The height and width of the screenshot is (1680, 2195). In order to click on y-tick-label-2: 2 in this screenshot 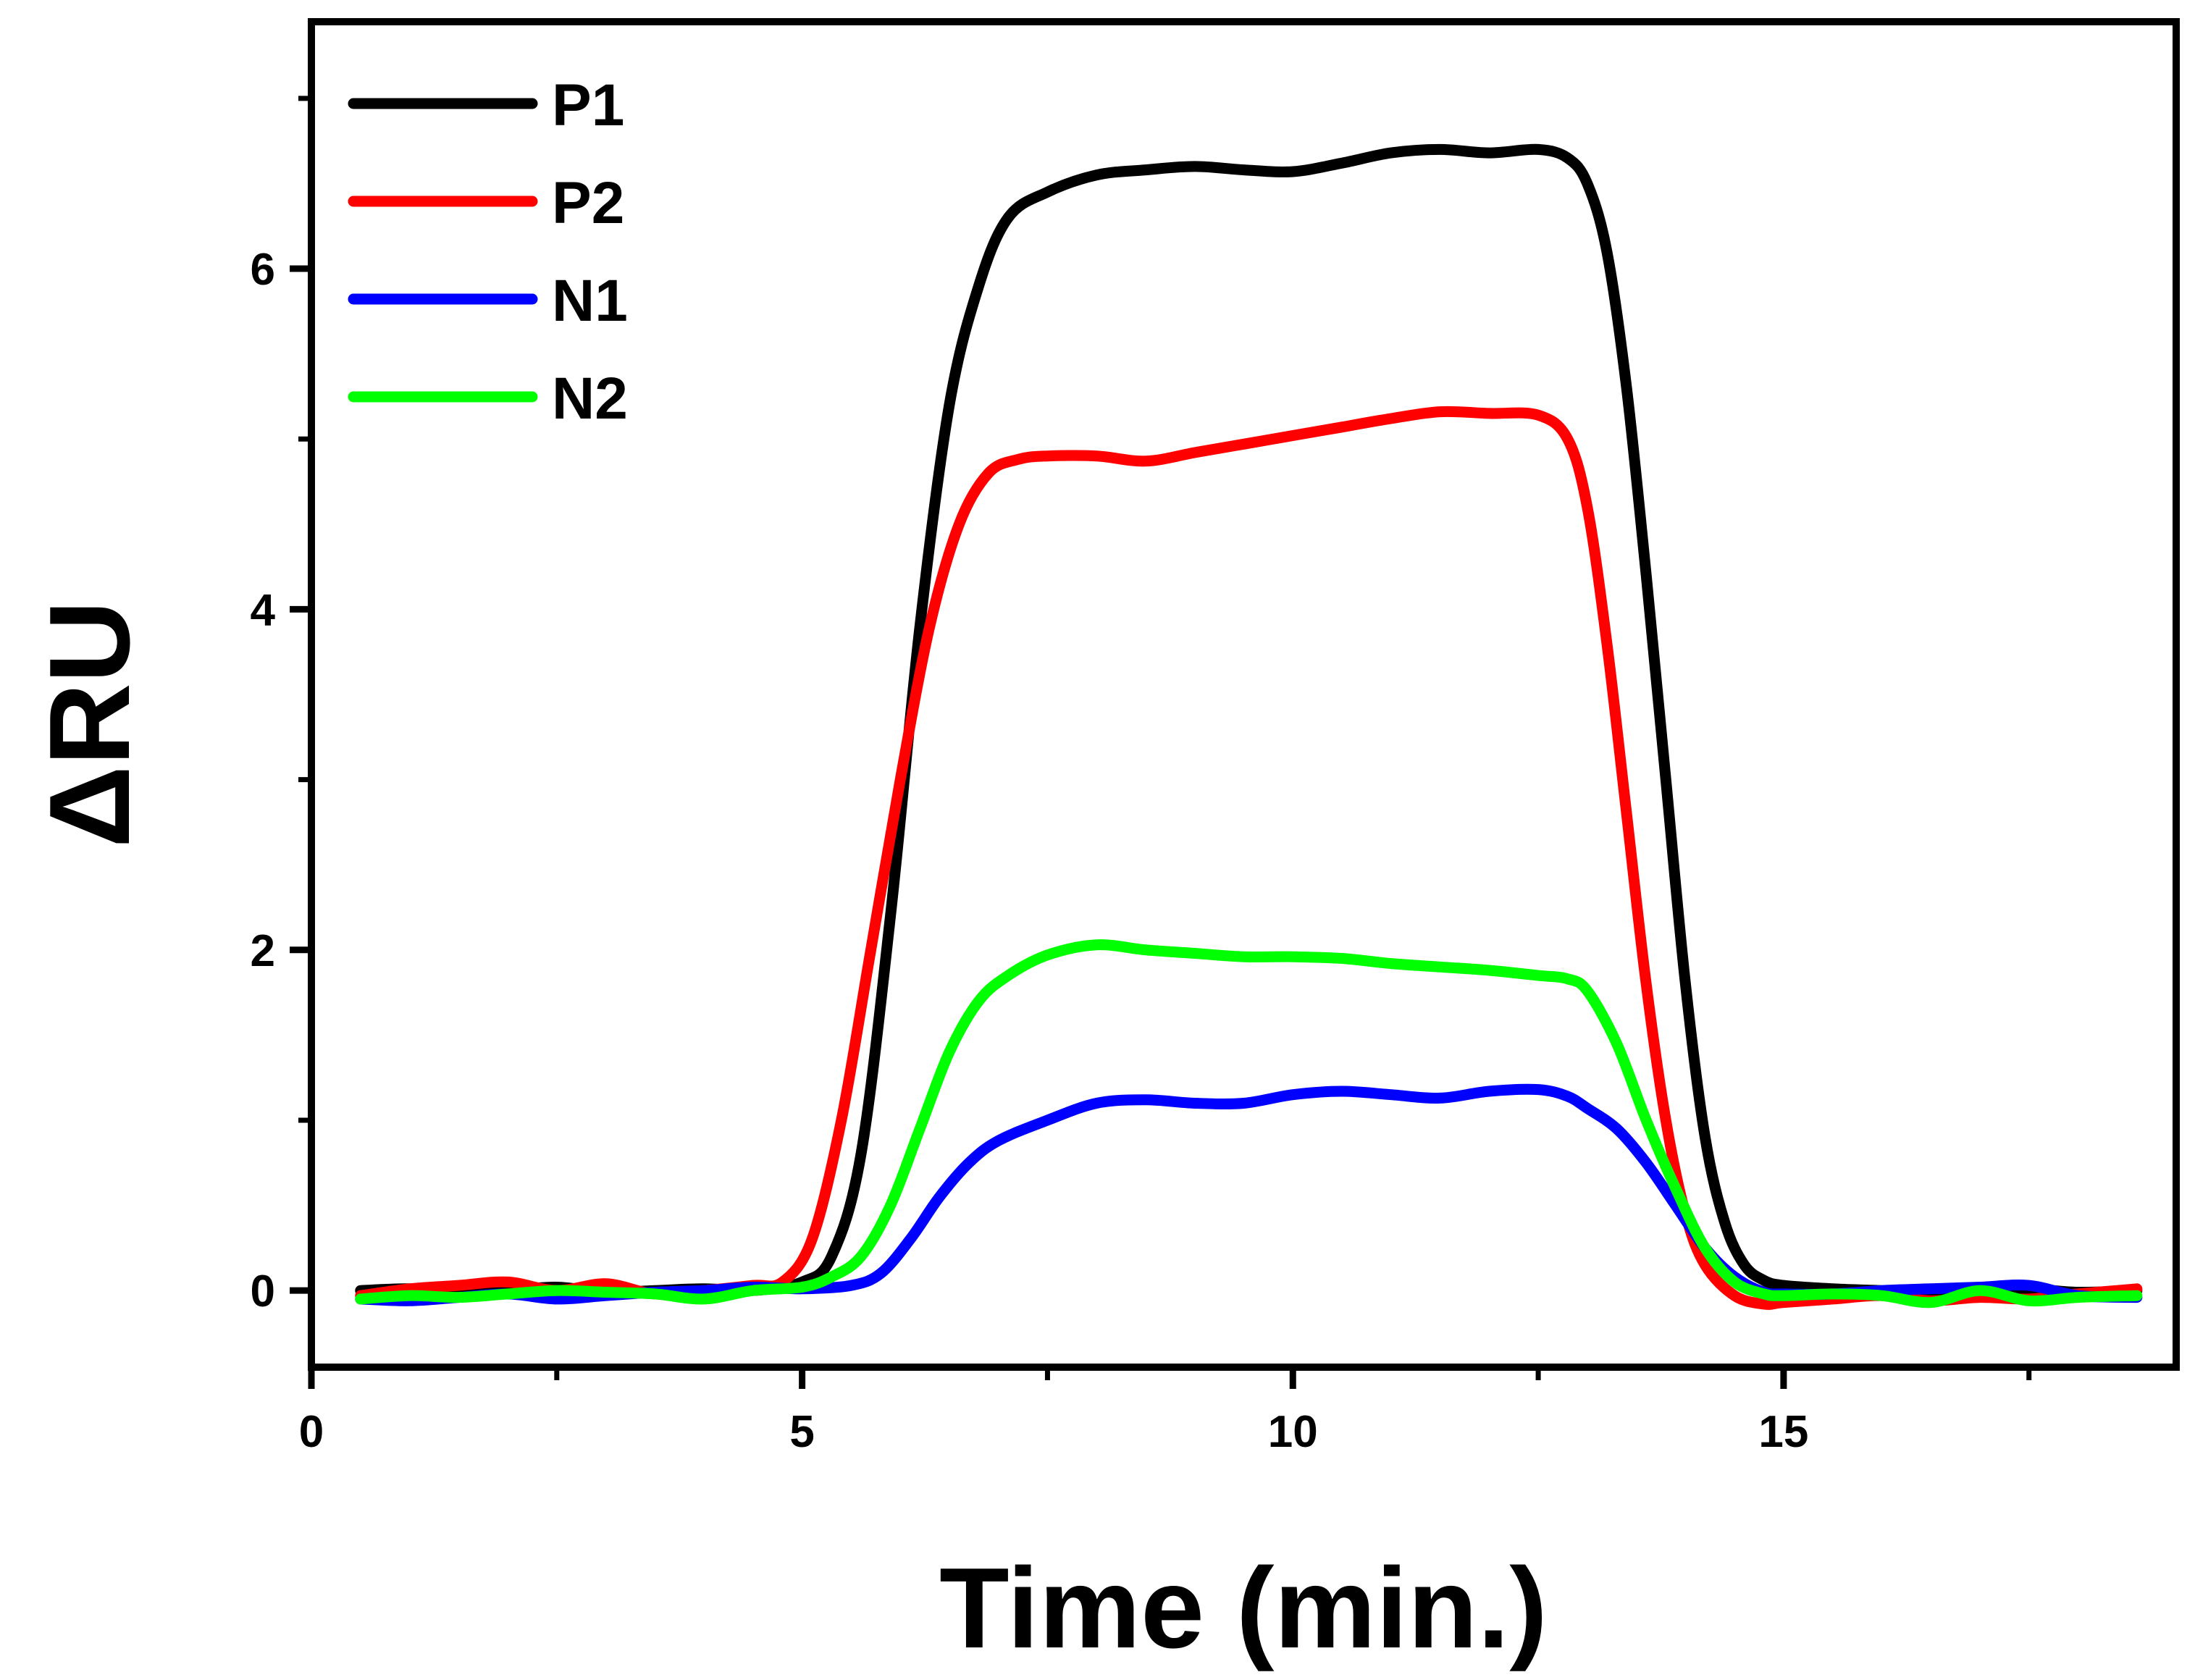, I will do `click(263, 951)`.